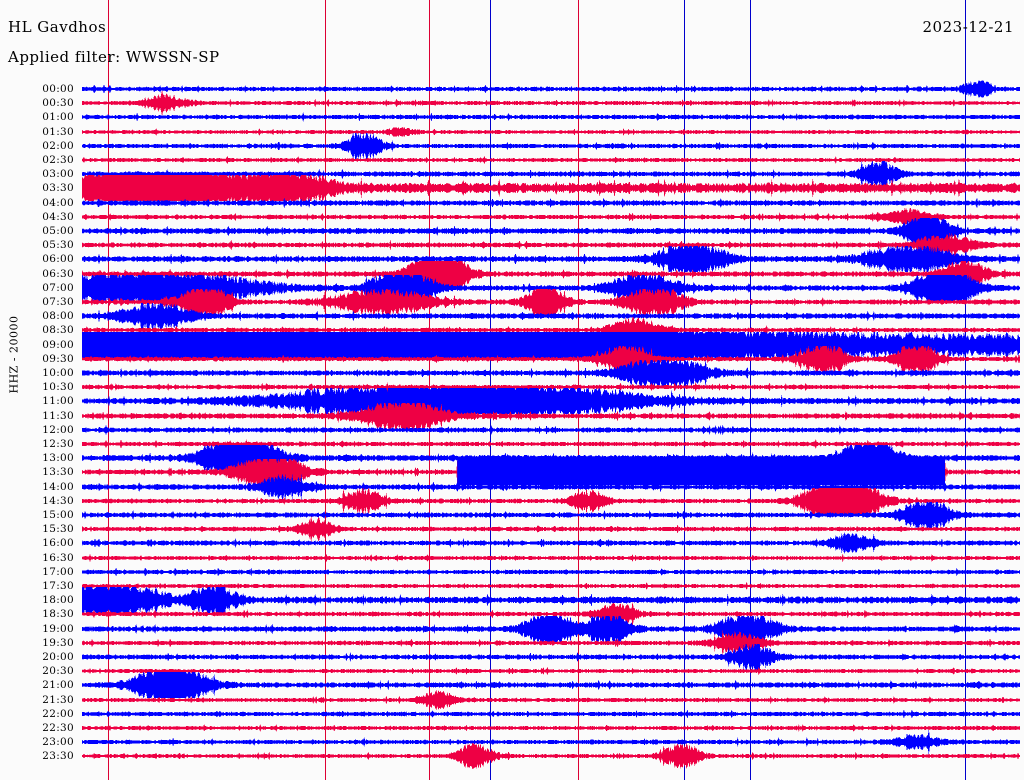  Describe the element at coordinates (58, 571) in the screenshot. I see `row-time-label: 17:00` at that location.